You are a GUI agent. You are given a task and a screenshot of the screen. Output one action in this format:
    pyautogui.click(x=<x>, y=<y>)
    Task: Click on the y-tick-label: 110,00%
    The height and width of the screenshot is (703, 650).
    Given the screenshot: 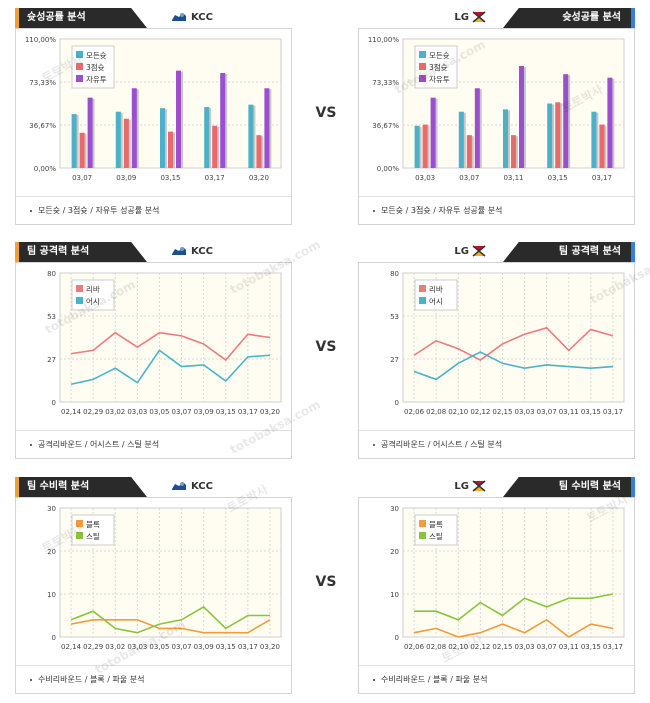 What is the action you would take?
    pyautogui.click(x=383, y=40)
    